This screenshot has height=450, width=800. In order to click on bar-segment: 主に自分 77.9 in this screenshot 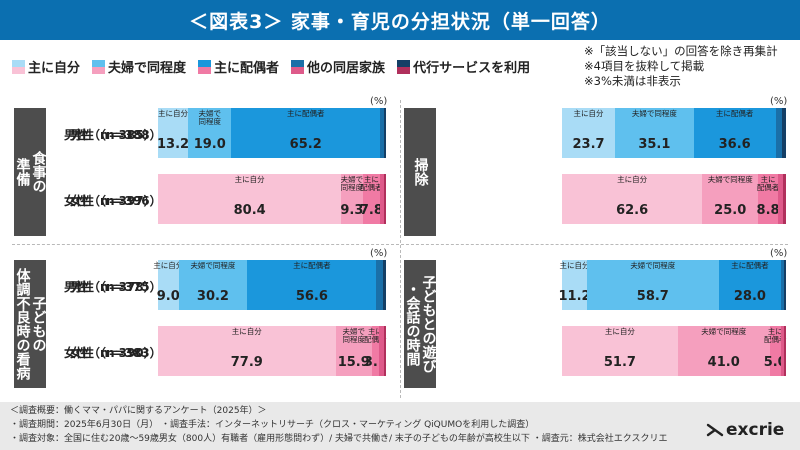, I will do `click(247, 351)`.